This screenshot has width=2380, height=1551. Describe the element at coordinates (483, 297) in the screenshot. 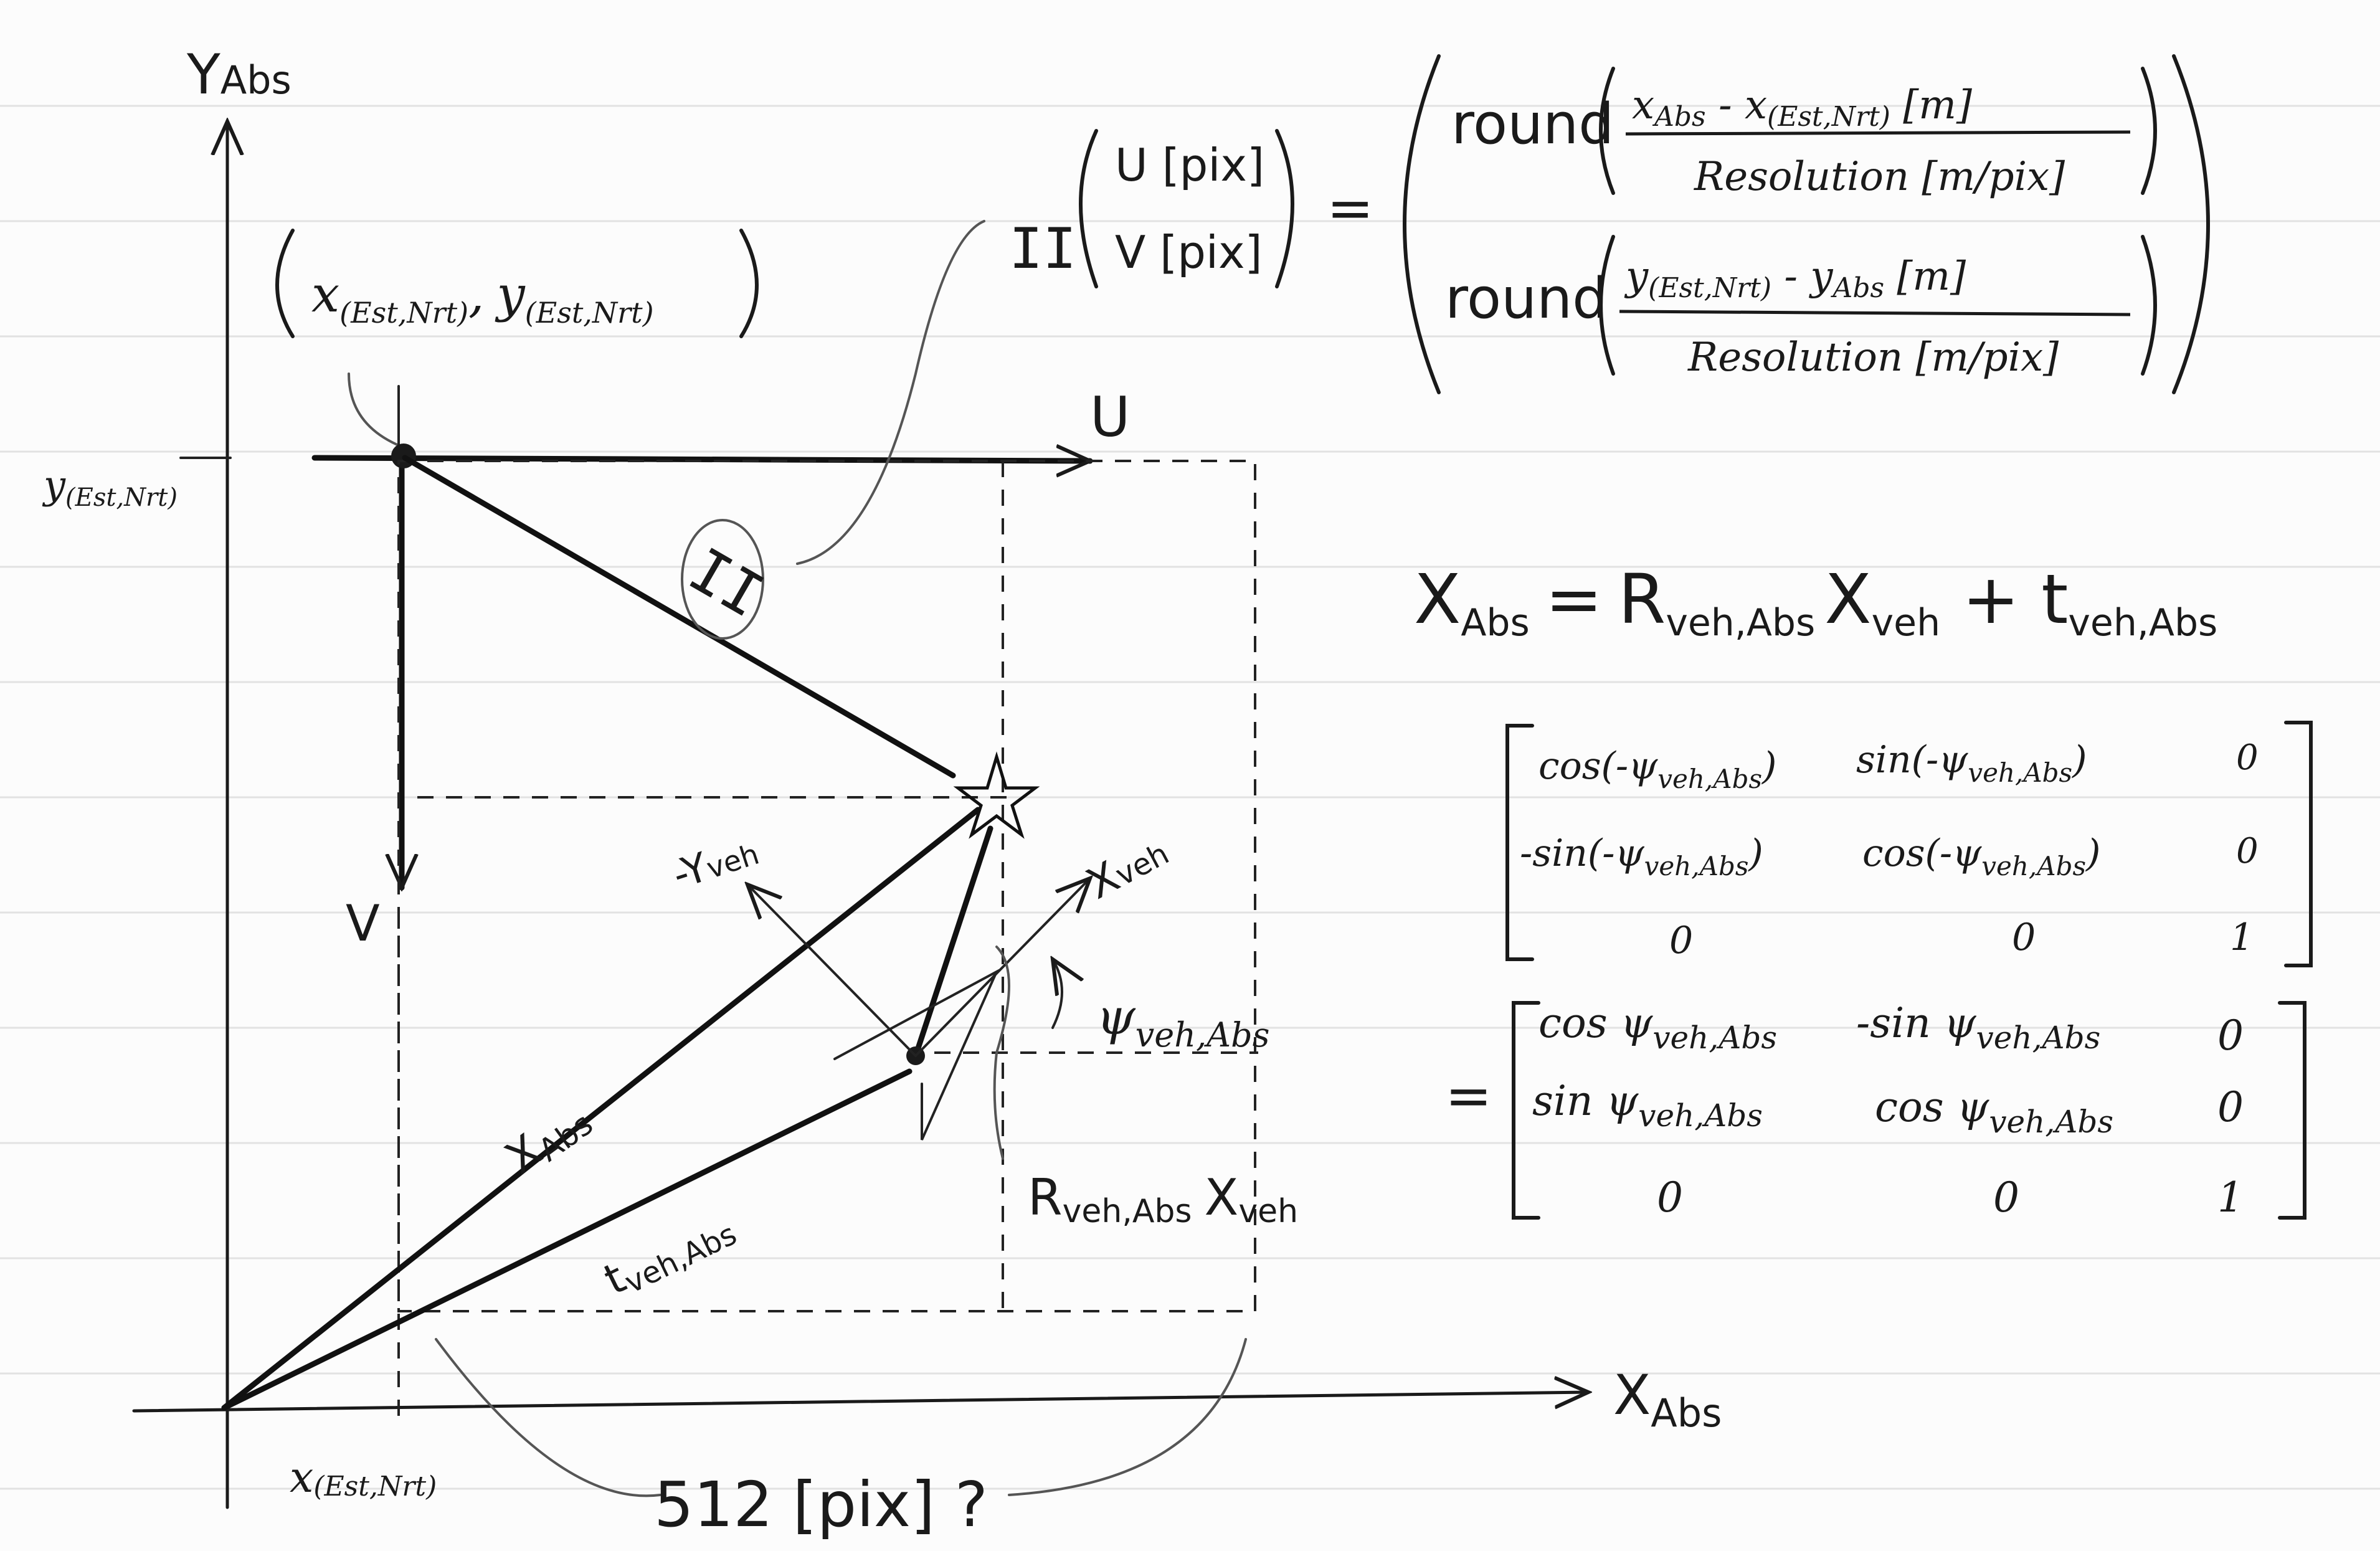

I see `svg-text:x(Est,Nrt),y(Est,Nrt): x(Est,Nrt), y(Est,Nrt)` at that location.